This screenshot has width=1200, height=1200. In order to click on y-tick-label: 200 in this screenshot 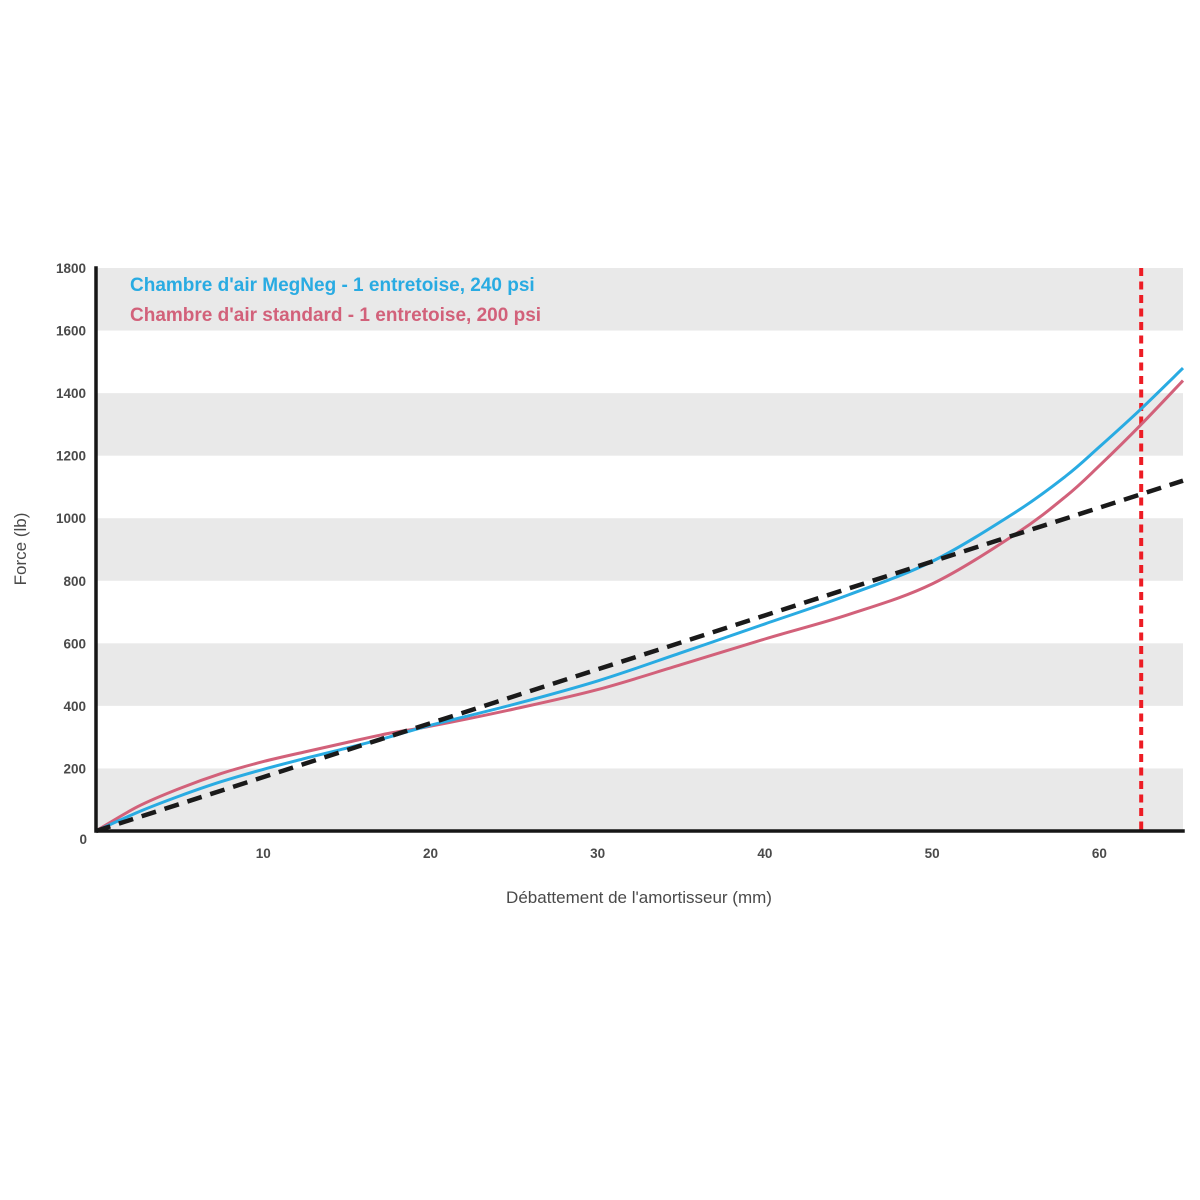, I will do `click(74, 768)`.